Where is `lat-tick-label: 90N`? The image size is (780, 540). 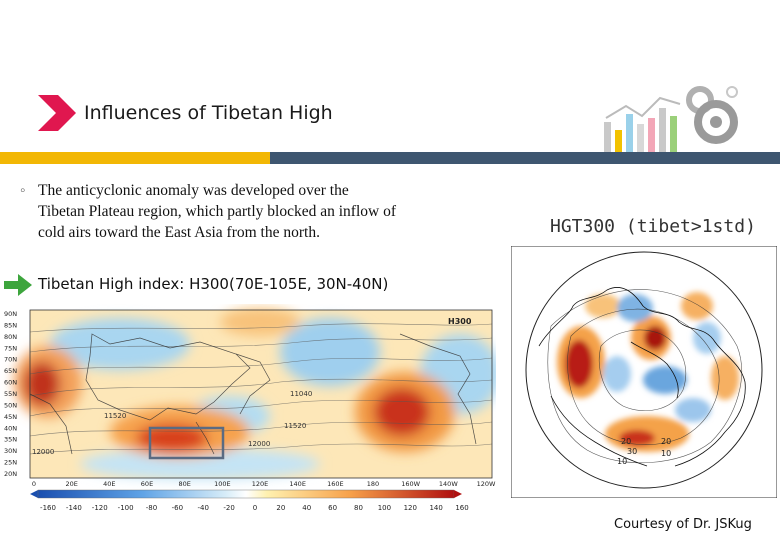 lat-tick-label: 90N is located at coordinates (10, 314).